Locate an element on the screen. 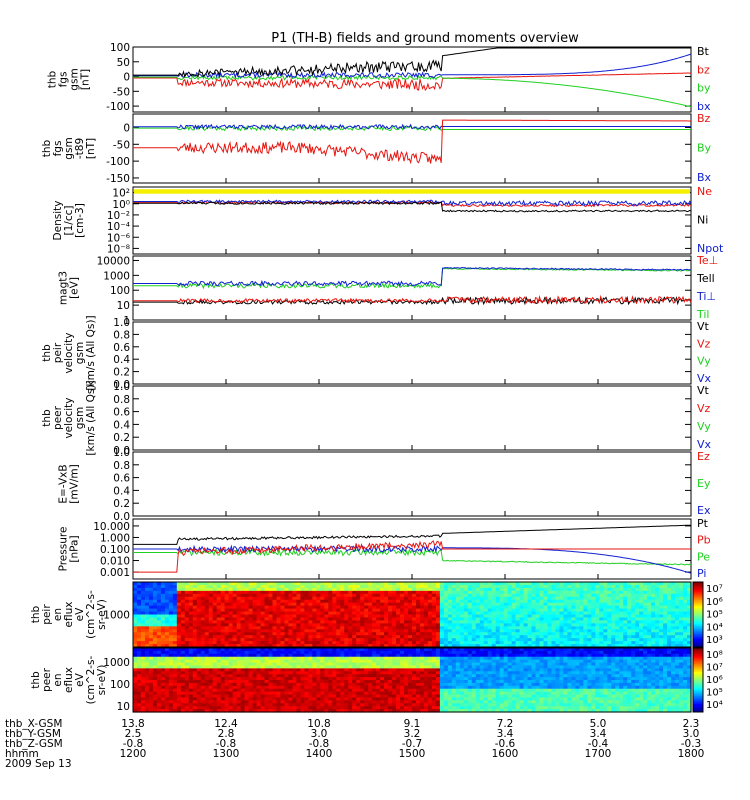 The height and width of the screenshot is (800, 750). y-tick-label: 0.2 is located at coordinates (121, 438).